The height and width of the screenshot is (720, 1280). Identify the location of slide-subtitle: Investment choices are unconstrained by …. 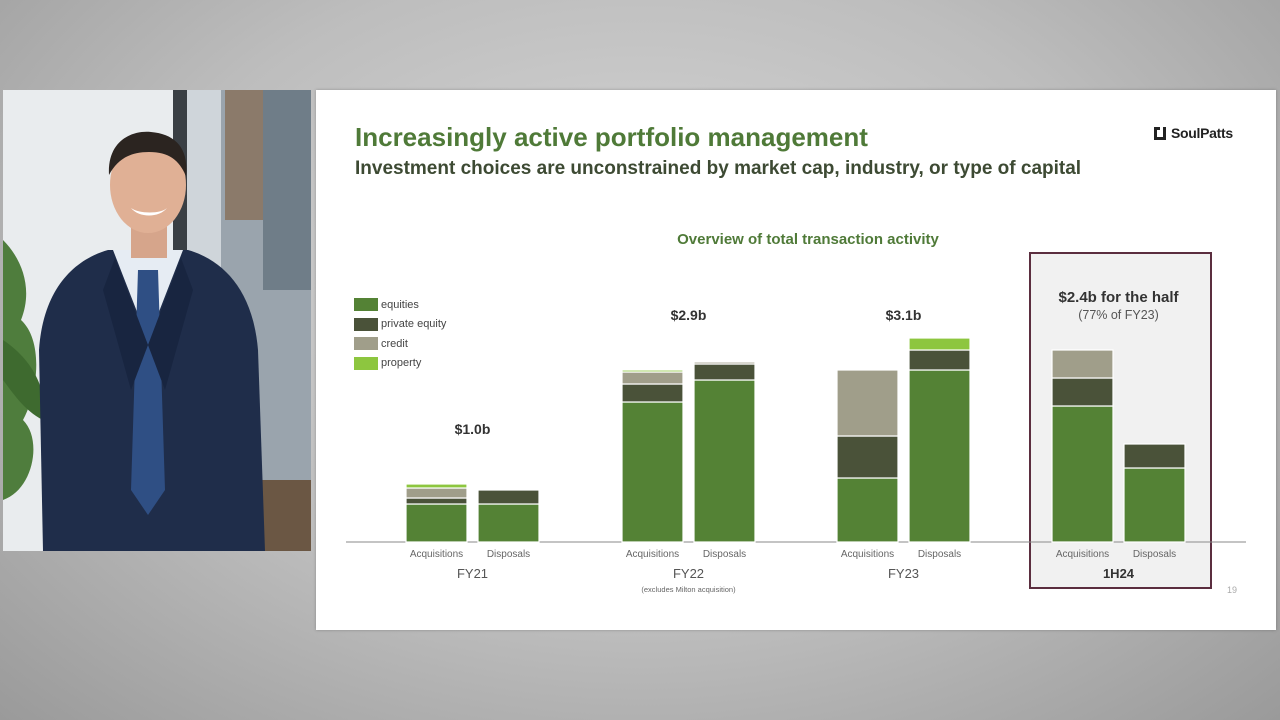
(718, 168).